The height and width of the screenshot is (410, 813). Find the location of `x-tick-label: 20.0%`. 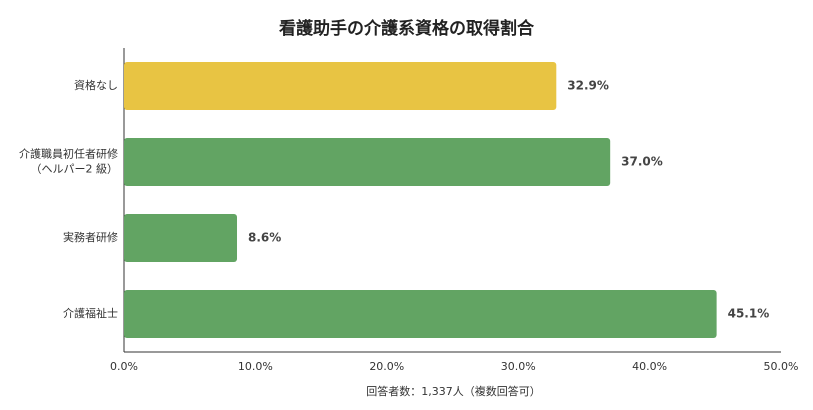

x-tick-label: 20.0% is located at coordinates (386, 366).